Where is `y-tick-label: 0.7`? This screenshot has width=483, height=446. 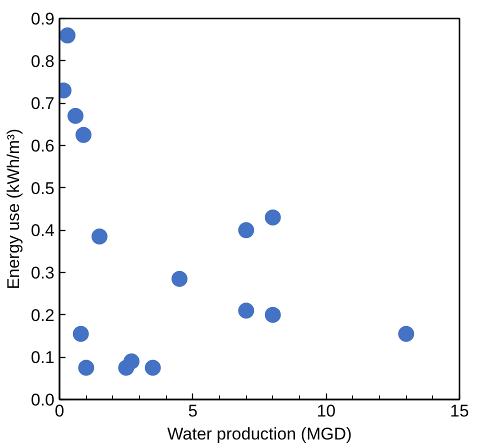
y-tick-label: 0.7 is located at coordinates (42, 104).